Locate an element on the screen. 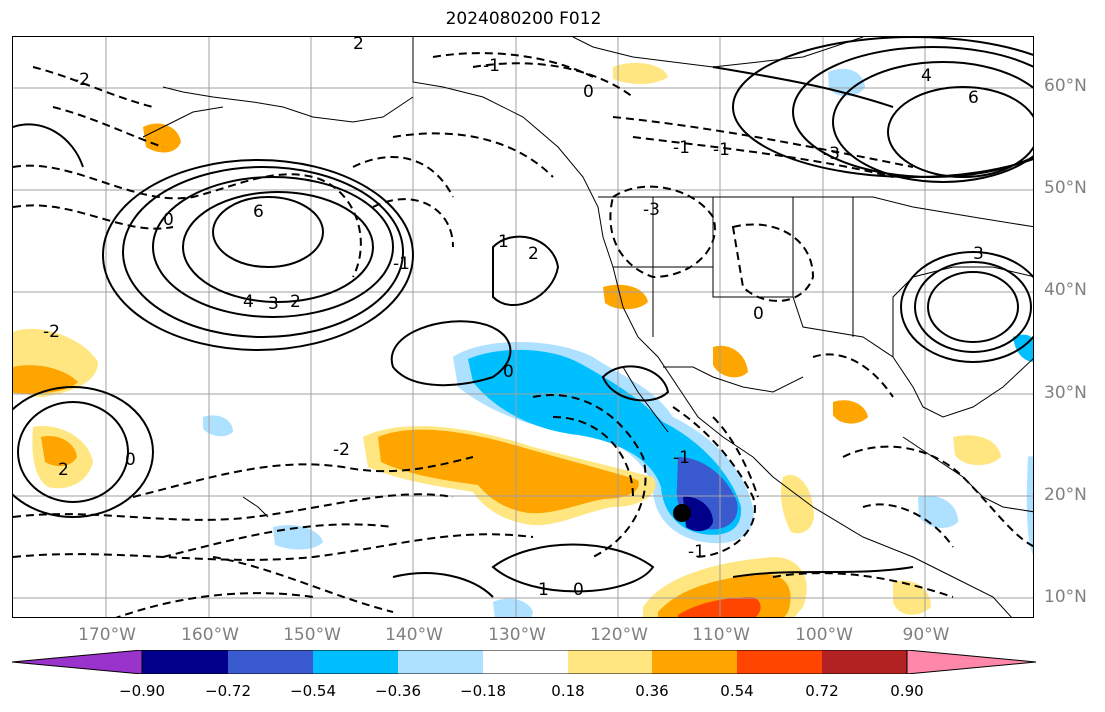 This screenshot has height=712, width=1105. colorbar-tick-label: 0.54 is located at coordinates (737, 691).